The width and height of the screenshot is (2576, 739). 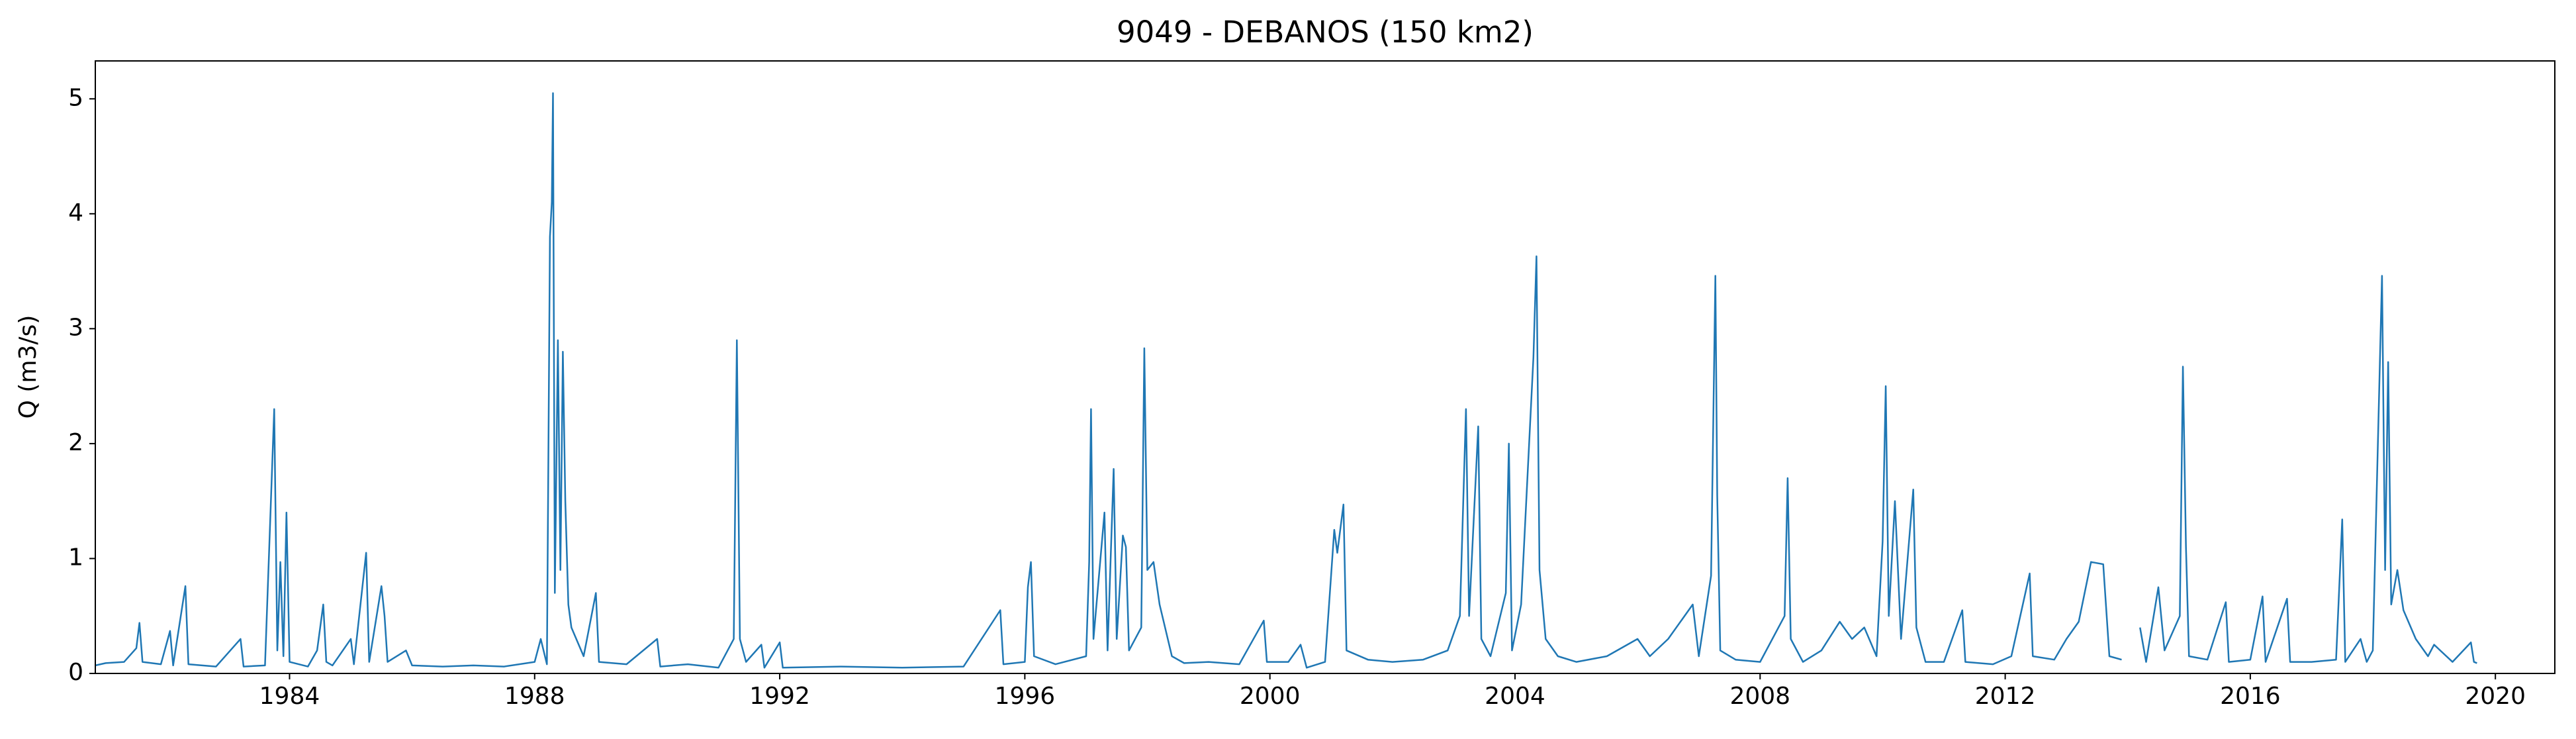 I want to click on y-axis-label: Q (m3/s), so click(x=29, y=367).